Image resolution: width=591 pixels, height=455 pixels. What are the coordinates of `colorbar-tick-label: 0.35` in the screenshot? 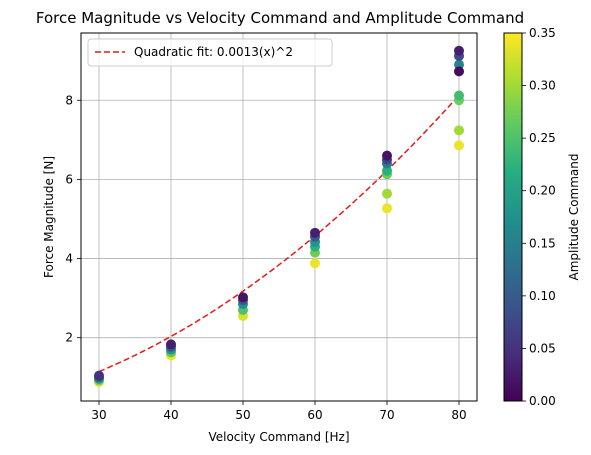 It's located at (542, 33).